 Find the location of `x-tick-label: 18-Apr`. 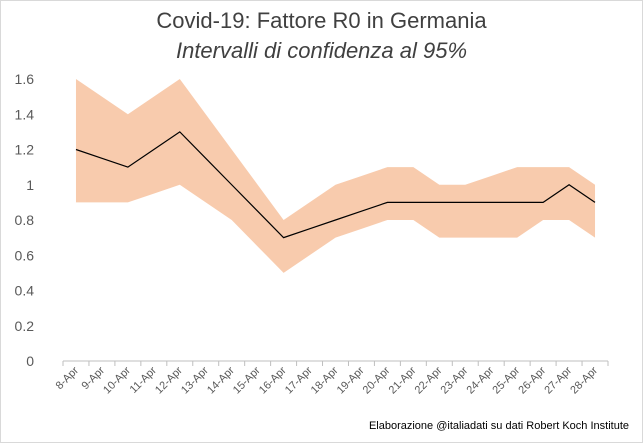

x-tick-label: 18-Apr is located at coordinates (325, 380).